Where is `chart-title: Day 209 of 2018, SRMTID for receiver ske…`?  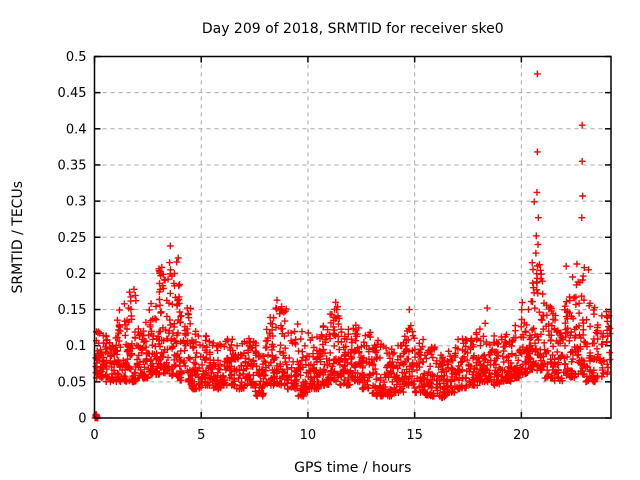
chart-title: Day 209 of 2018, SRMTID for receiver ske… is located at coordinates (353, 29).